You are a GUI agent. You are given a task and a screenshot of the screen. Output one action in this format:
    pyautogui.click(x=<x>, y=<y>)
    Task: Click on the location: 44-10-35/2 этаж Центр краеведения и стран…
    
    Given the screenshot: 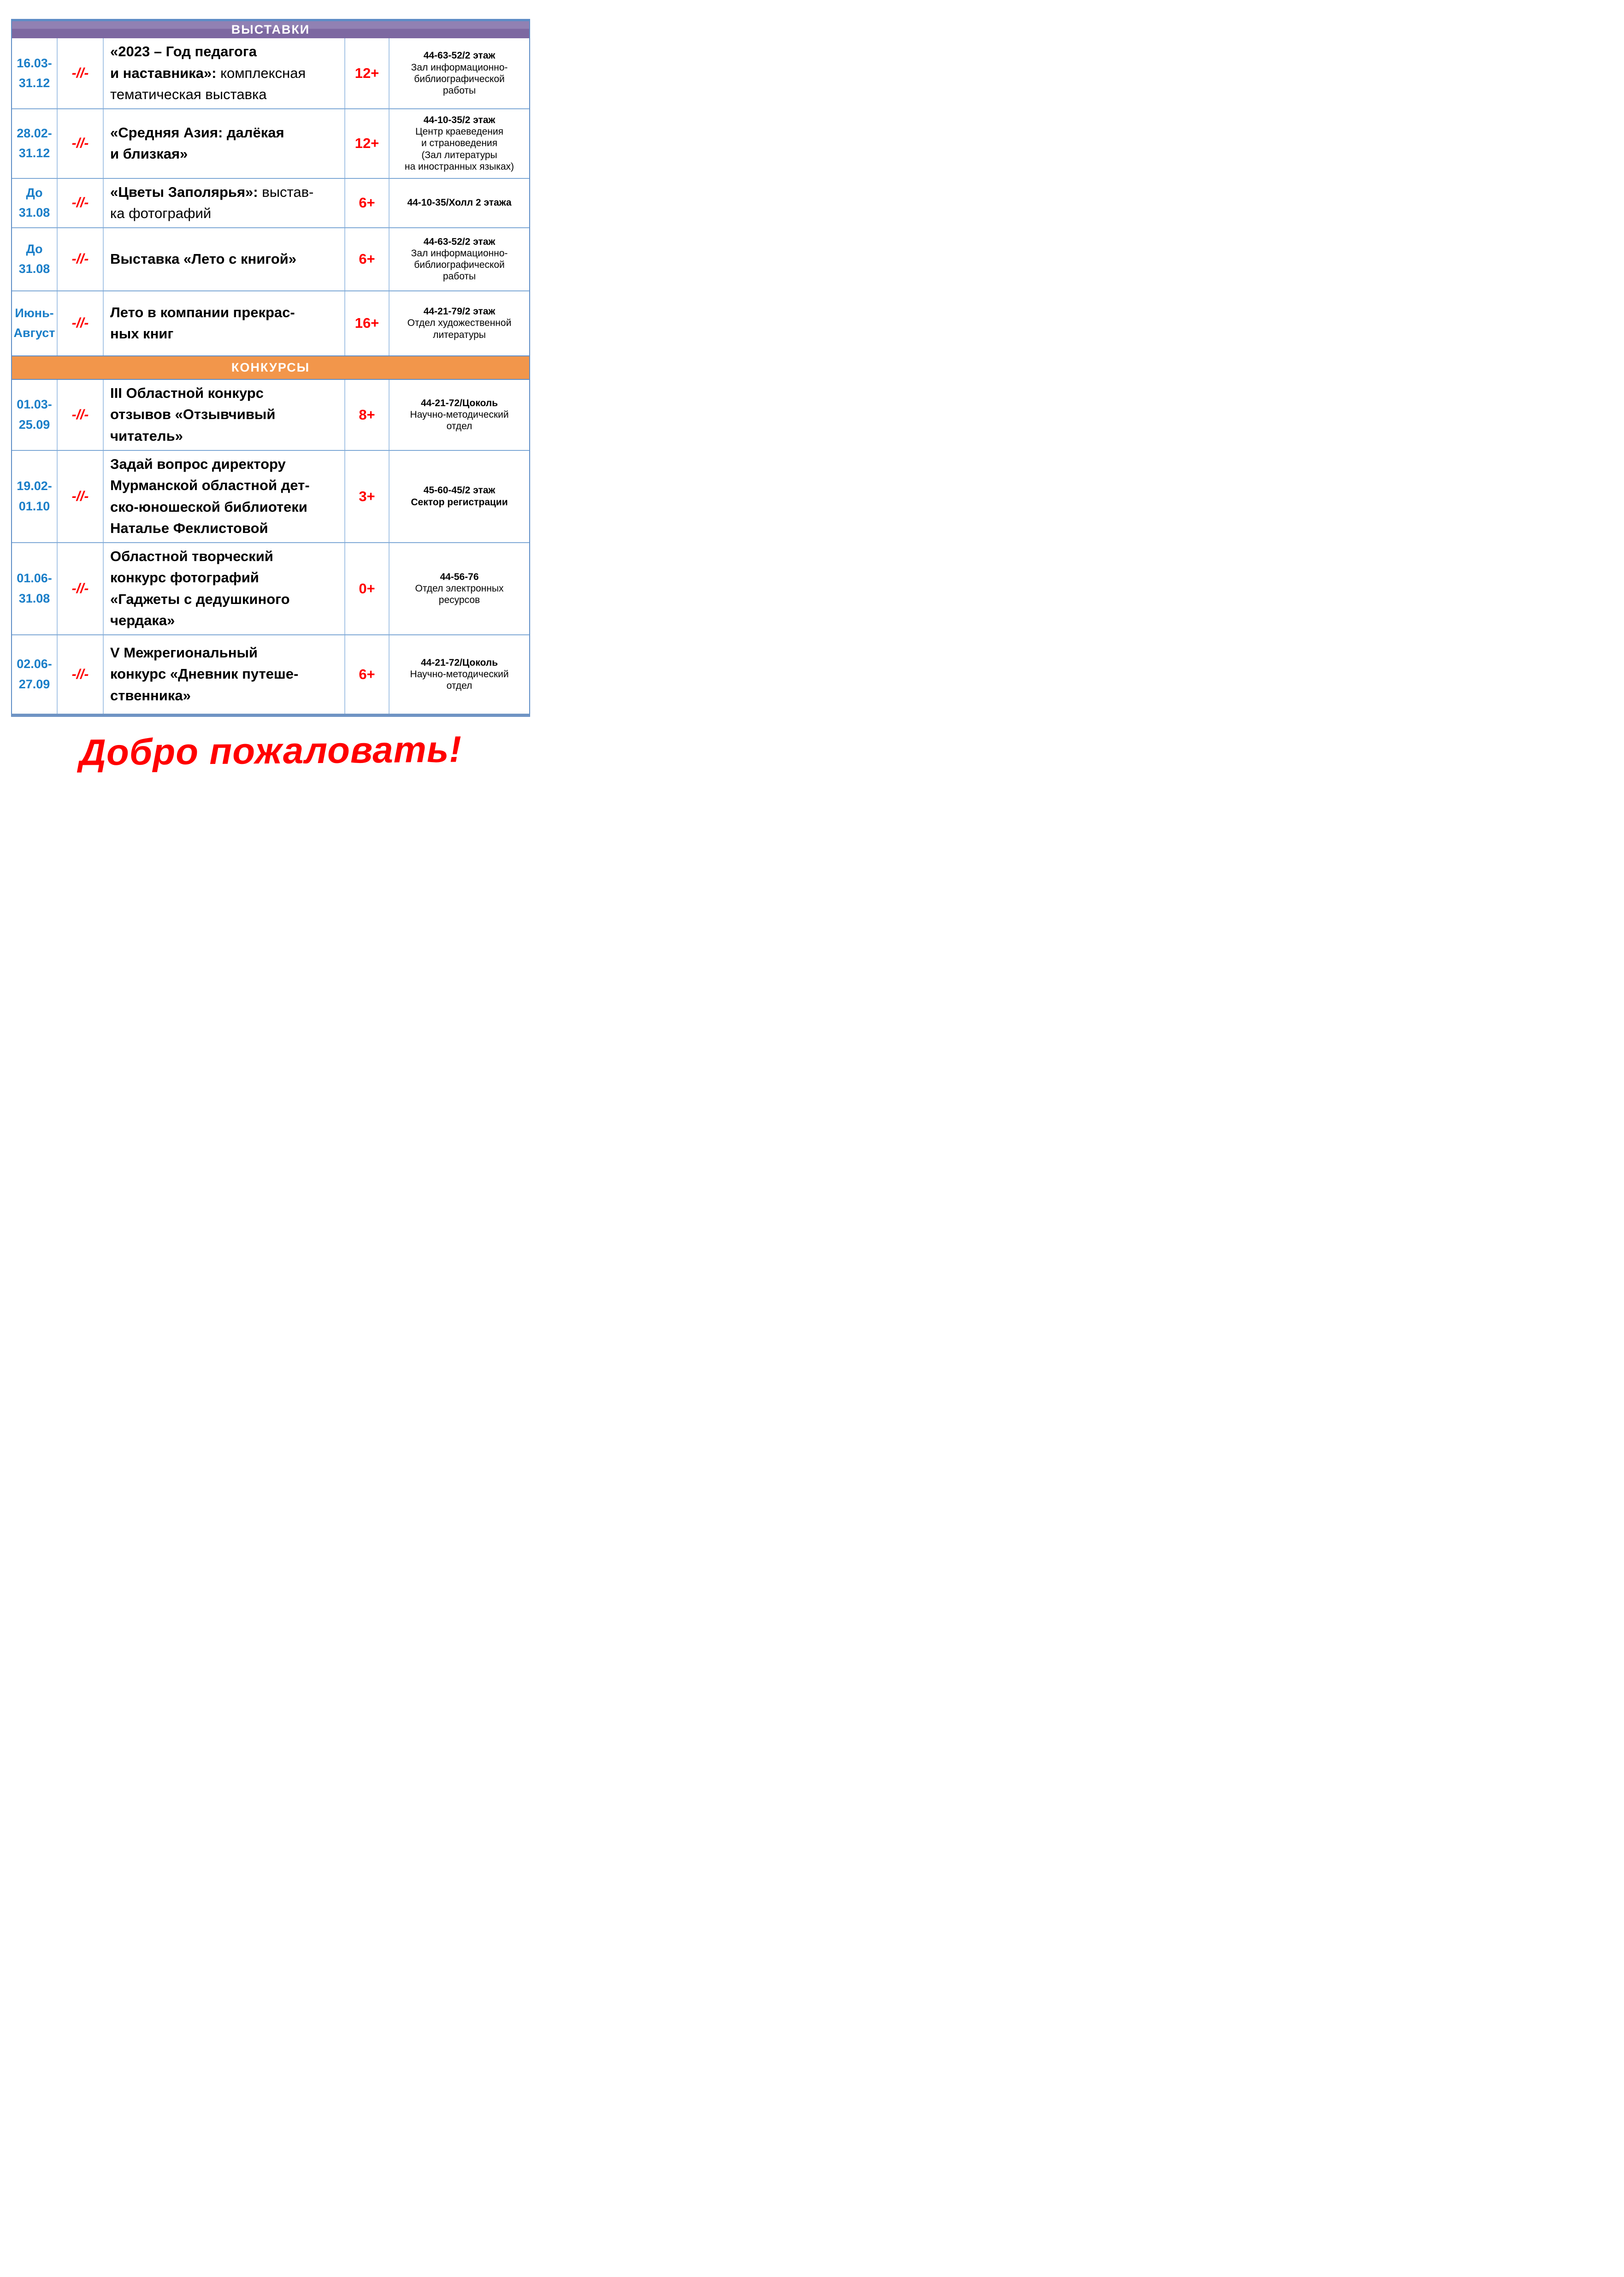 What is the action you would take?
    pyautogui.click(x=459, y=143)
    